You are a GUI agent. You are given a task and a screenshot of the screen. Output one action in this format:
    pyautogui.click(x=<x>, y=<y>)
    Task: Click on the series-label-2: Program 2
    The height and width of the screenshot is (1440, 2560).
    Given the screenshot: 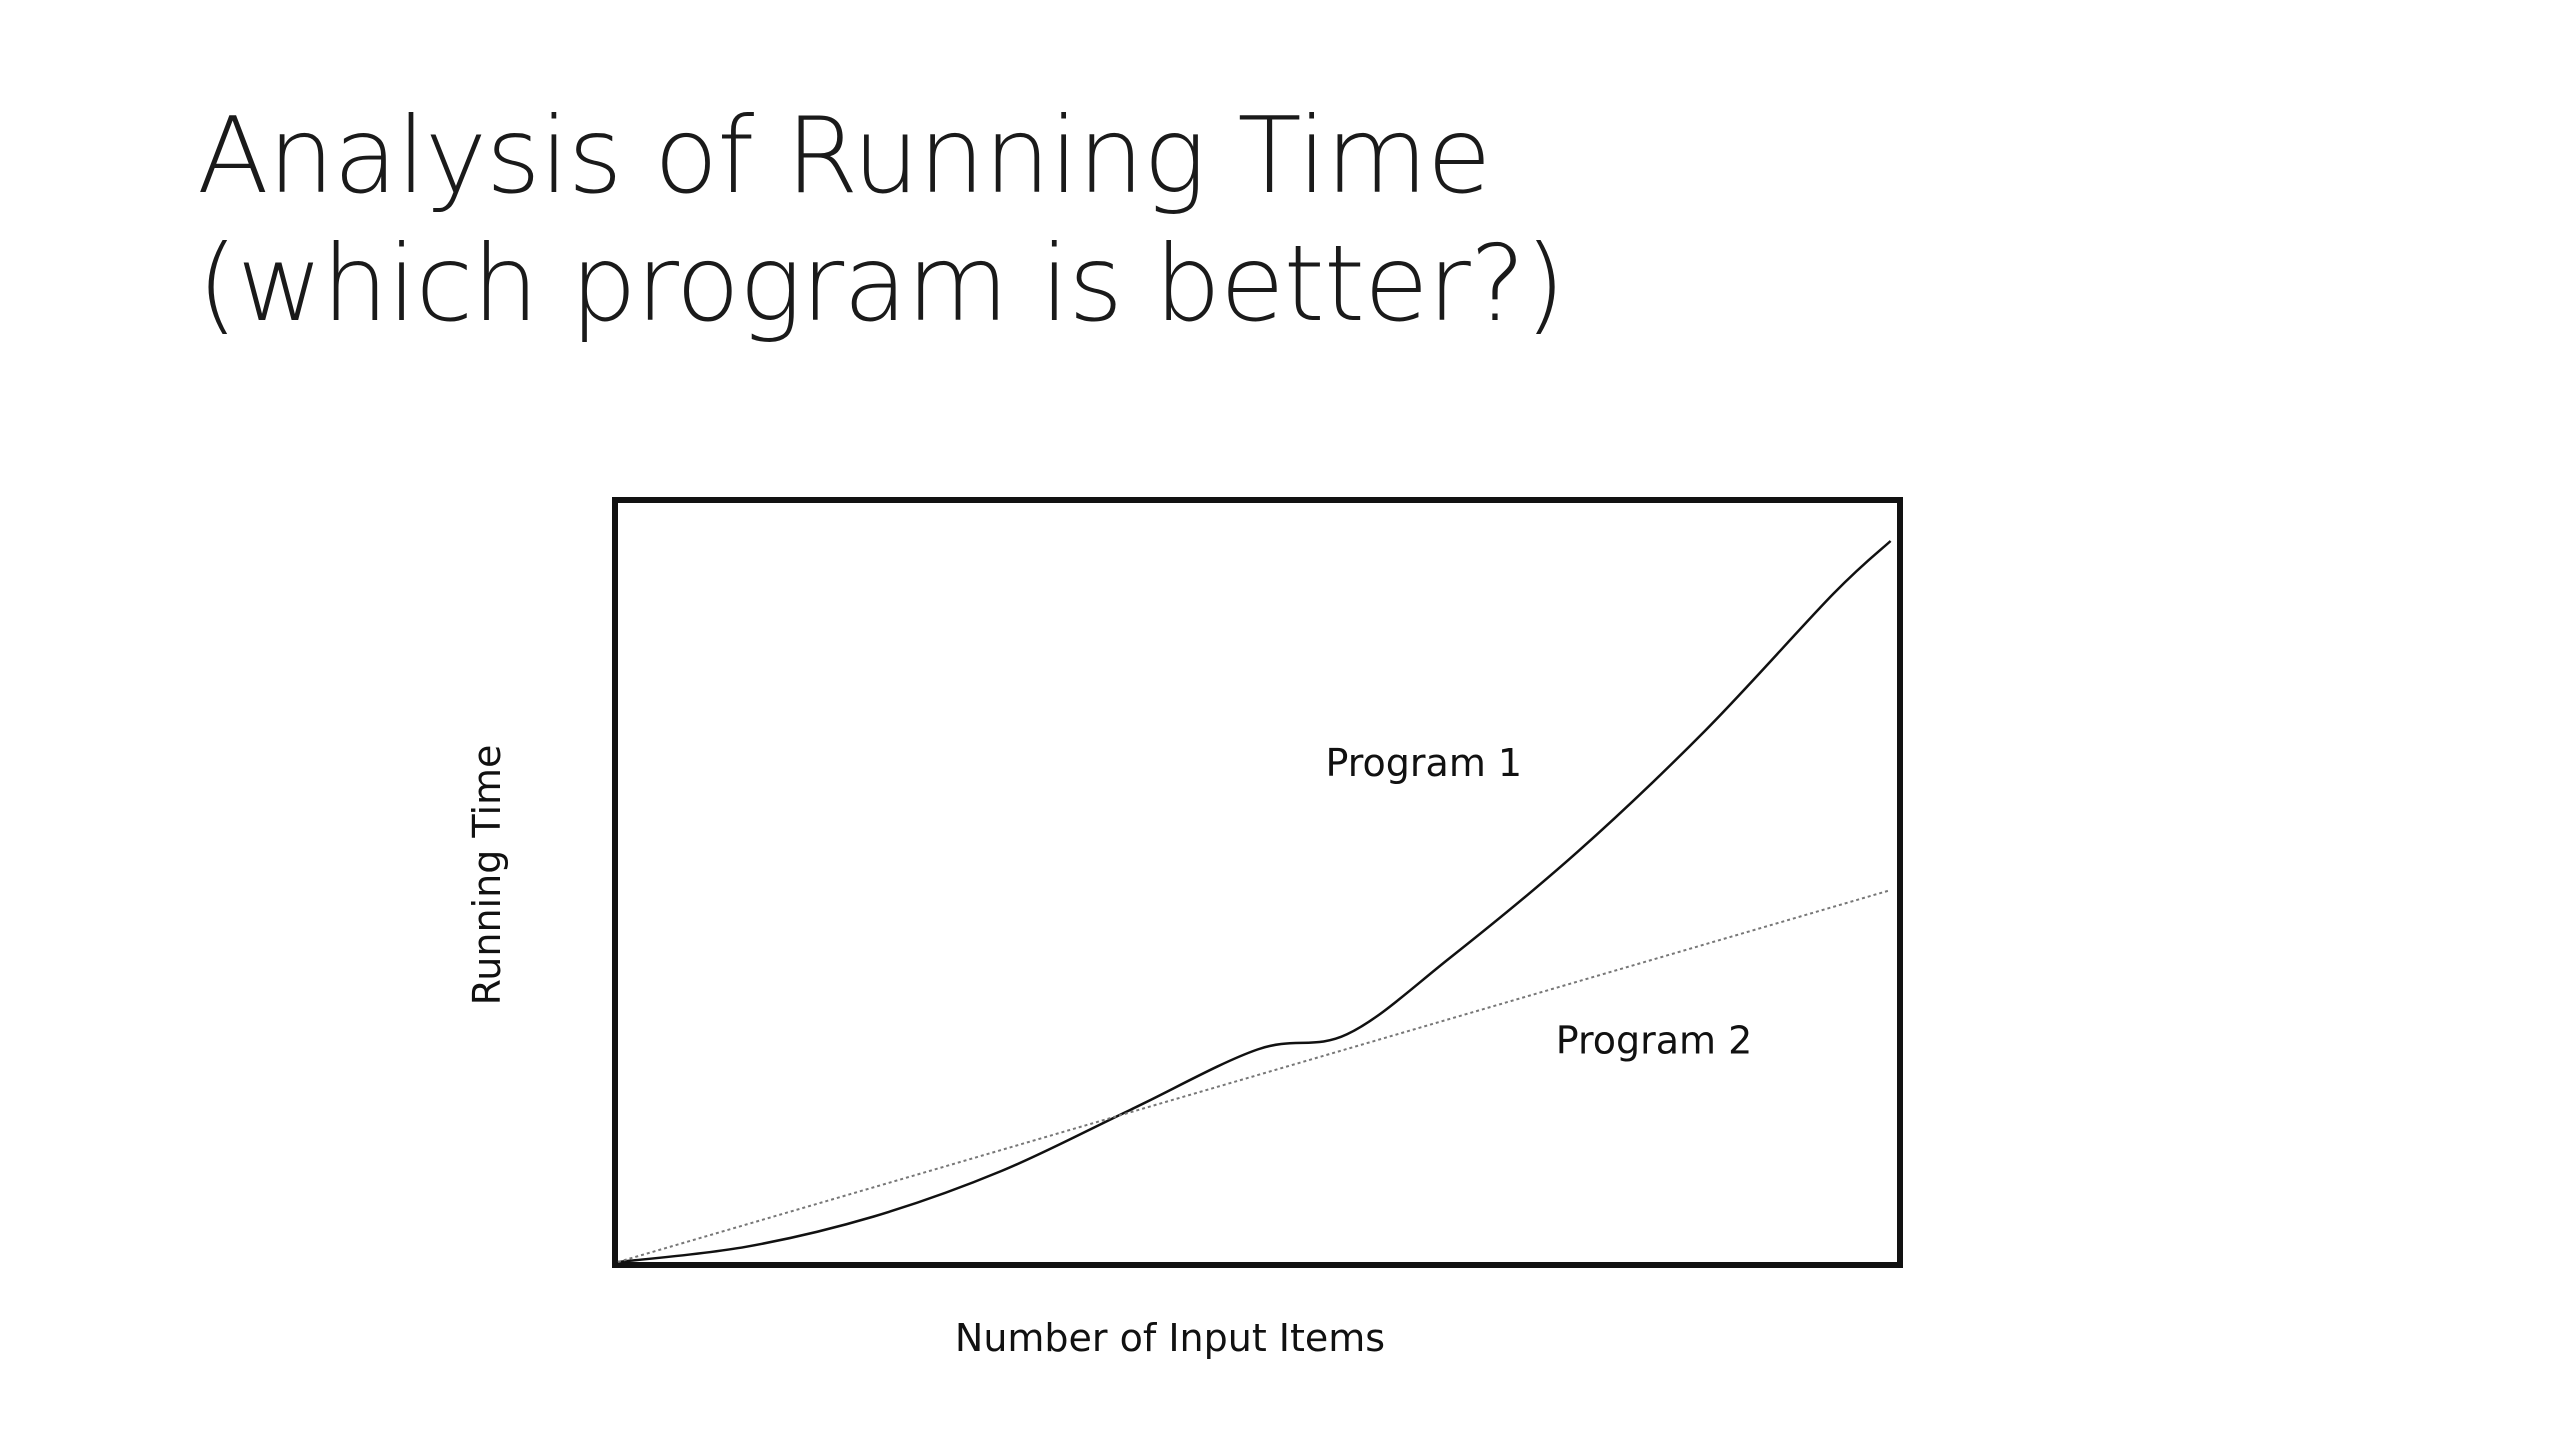 What is the action you would take?
    pyautogui.click(x=1654, y=1040)
    